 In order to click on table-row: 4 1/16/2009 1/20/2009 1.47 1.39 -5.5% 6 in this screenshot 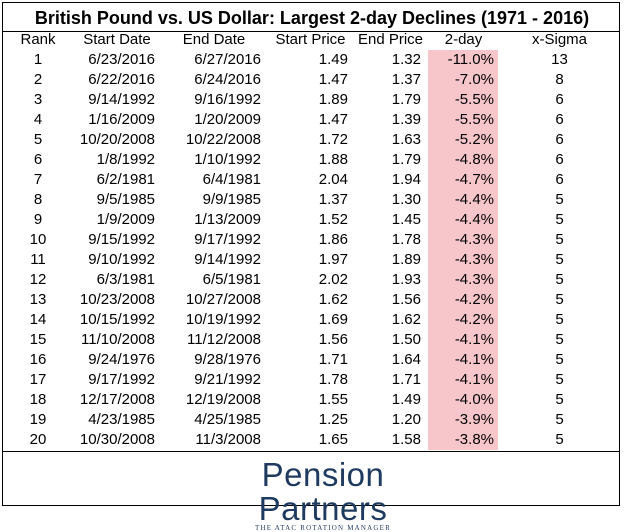, I will do `click(311, 120)`.